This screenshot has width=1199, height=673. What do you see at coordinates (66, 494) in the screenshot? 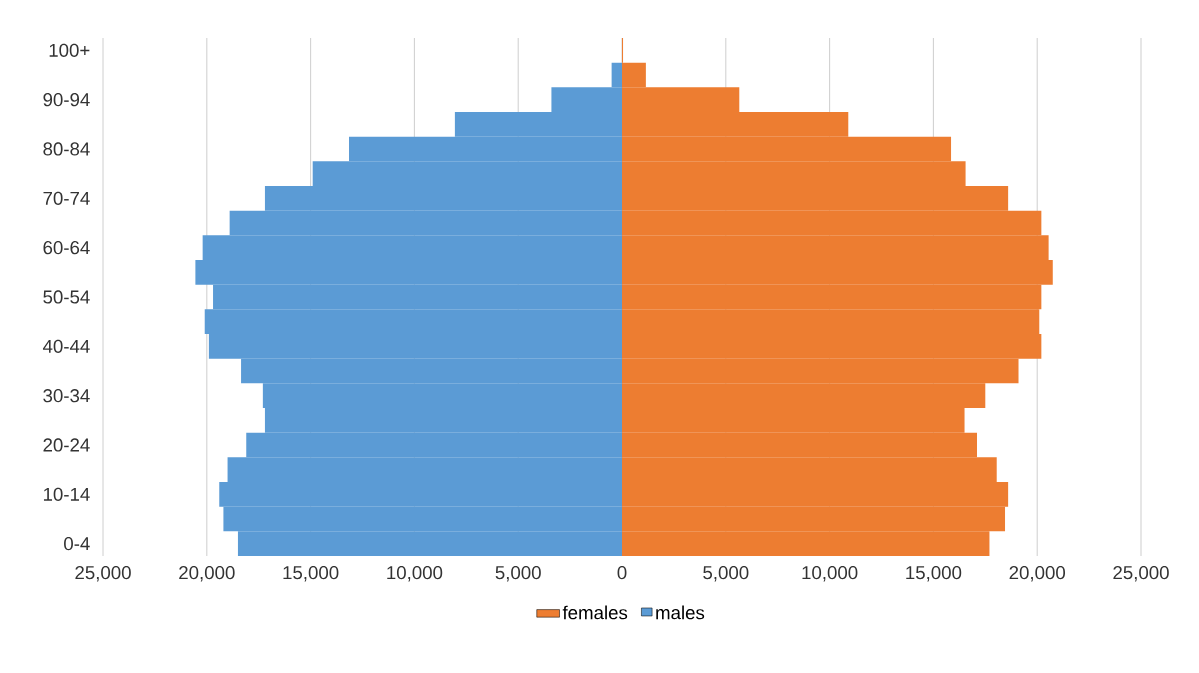
I see `y-tick-label: 10-14` at bounding box center [66, 494].